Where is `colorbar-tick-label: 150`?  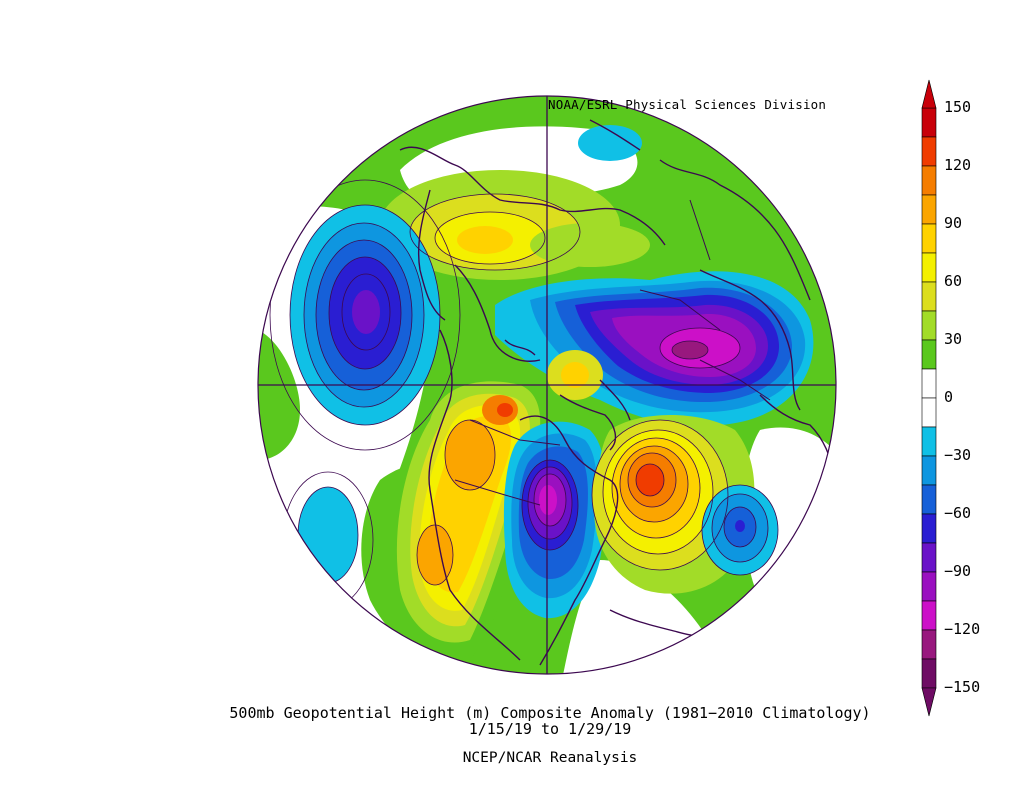 colorbar-tick-label: 150 is located at coordinates (958, 107).